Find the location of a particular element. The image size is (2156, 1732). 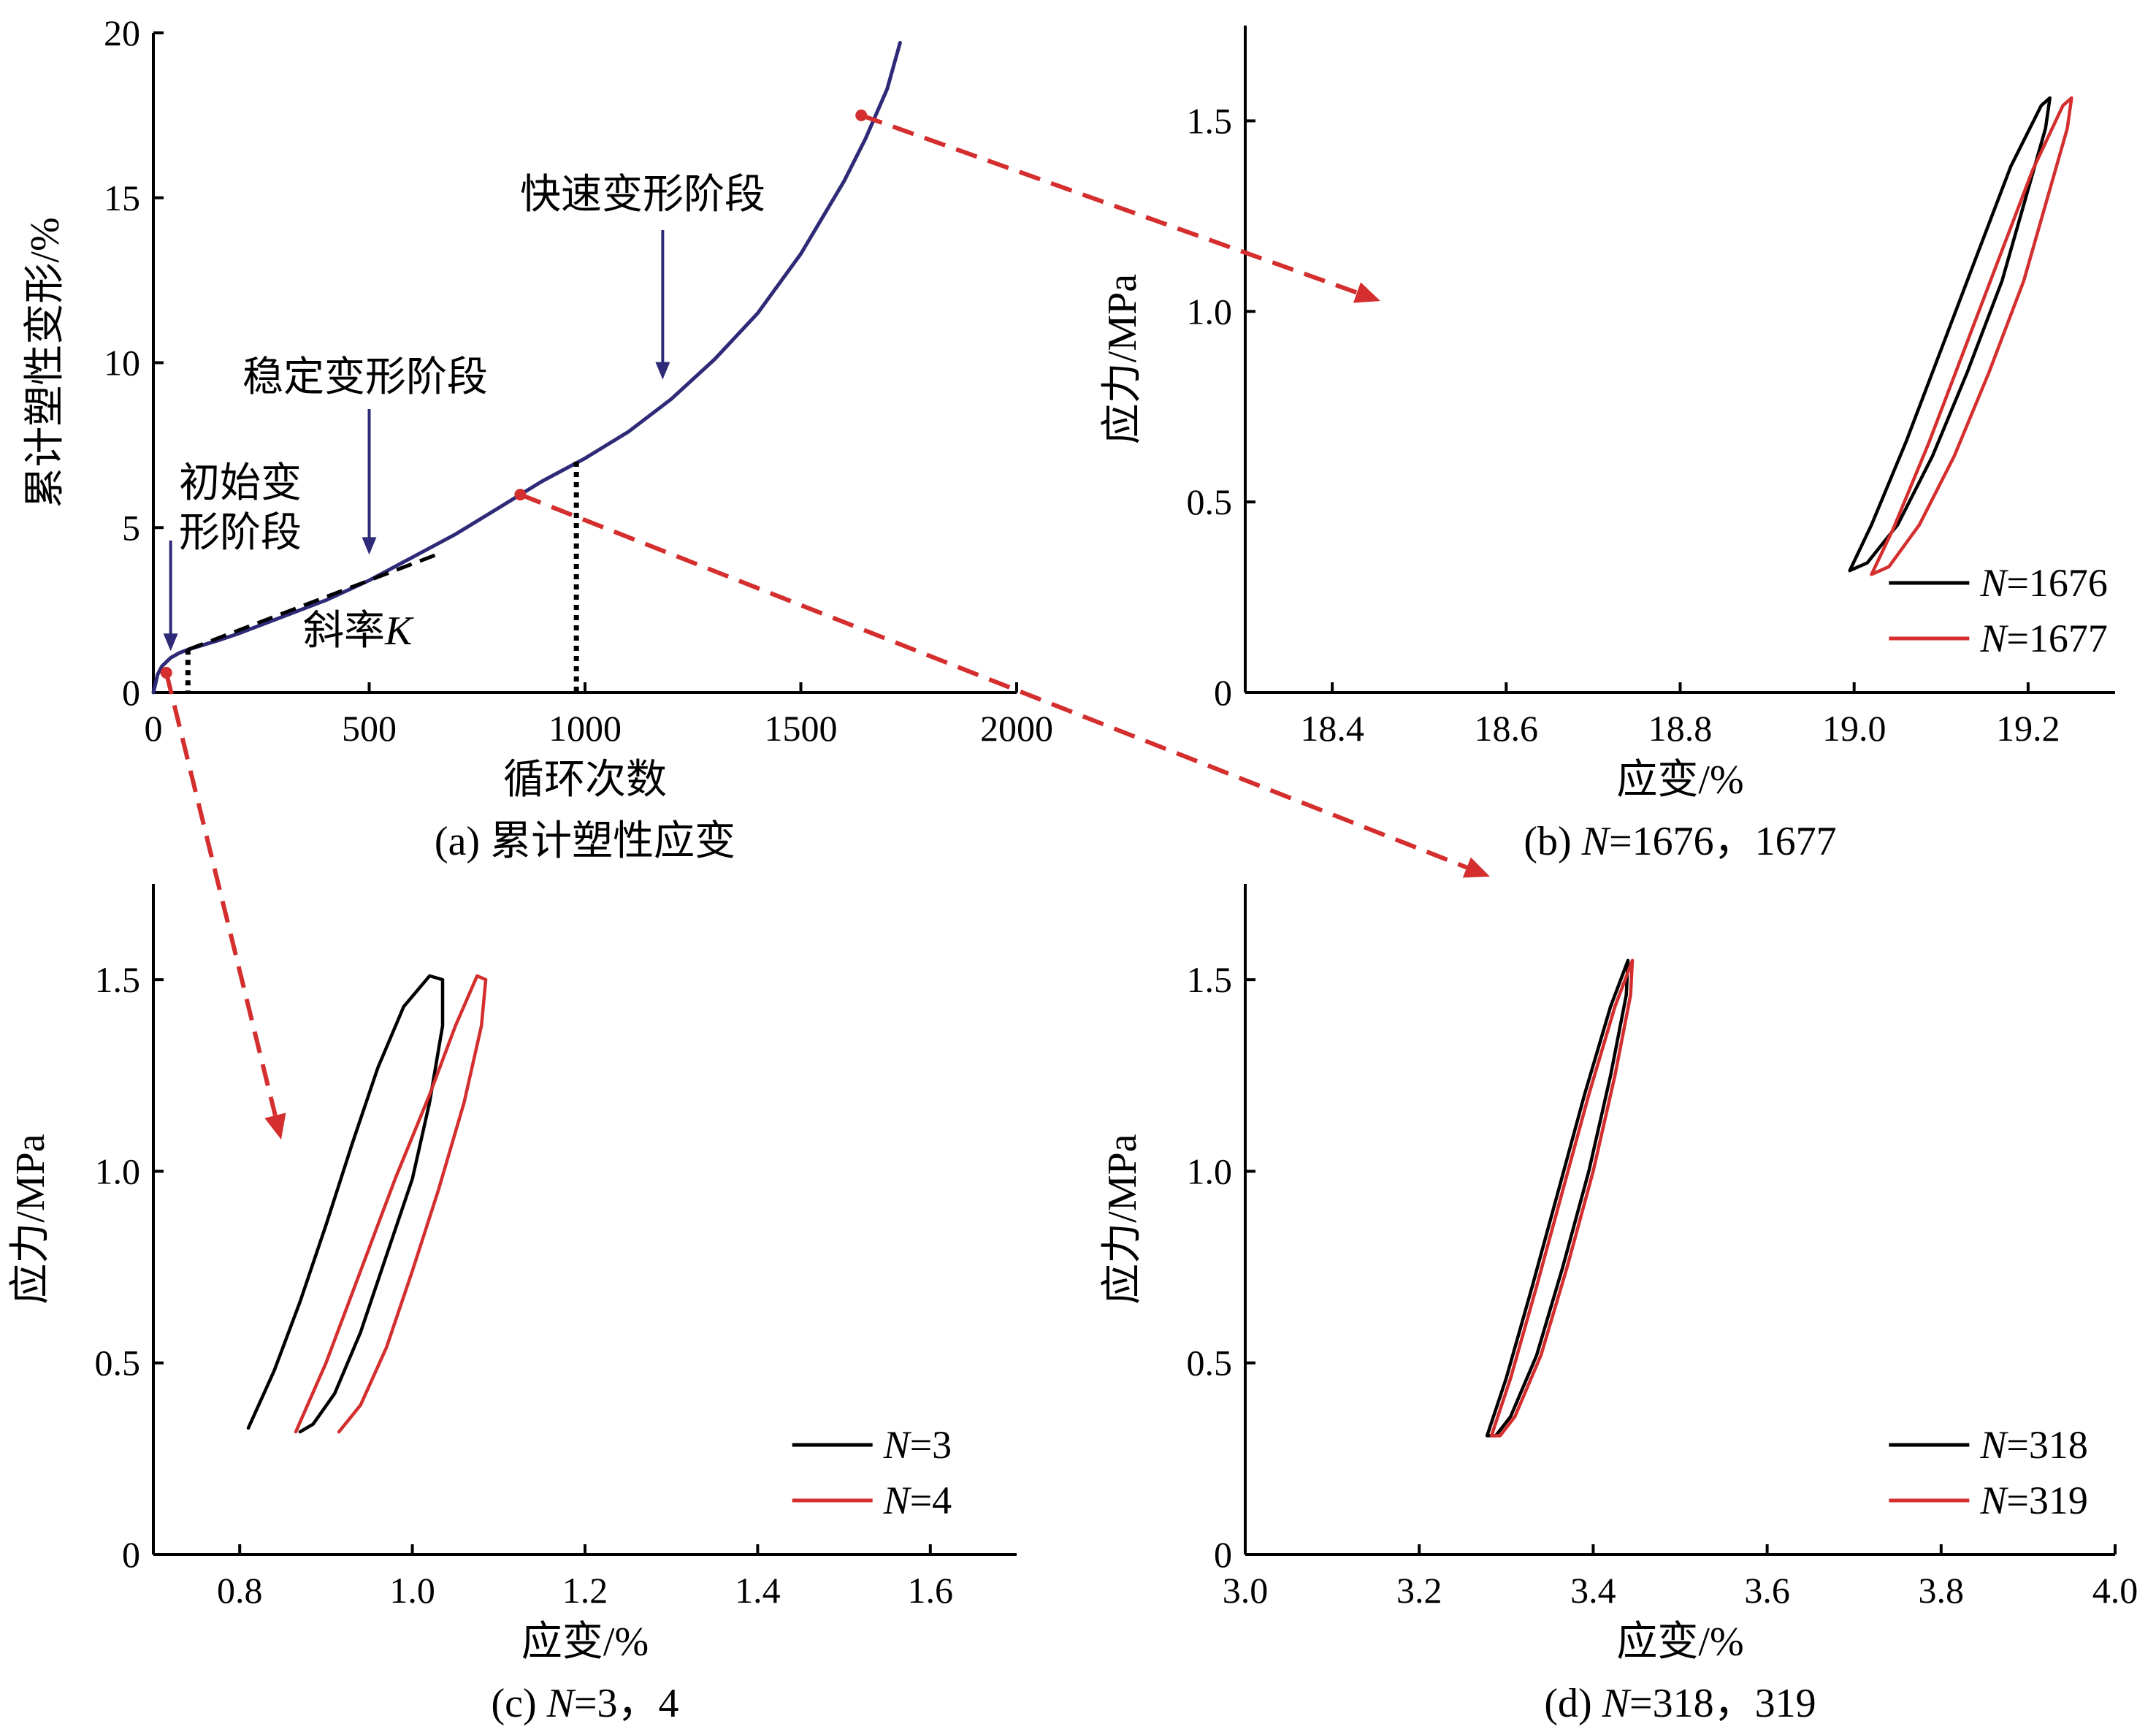

caption-part: (c) is located at coordinates (519, 1703).